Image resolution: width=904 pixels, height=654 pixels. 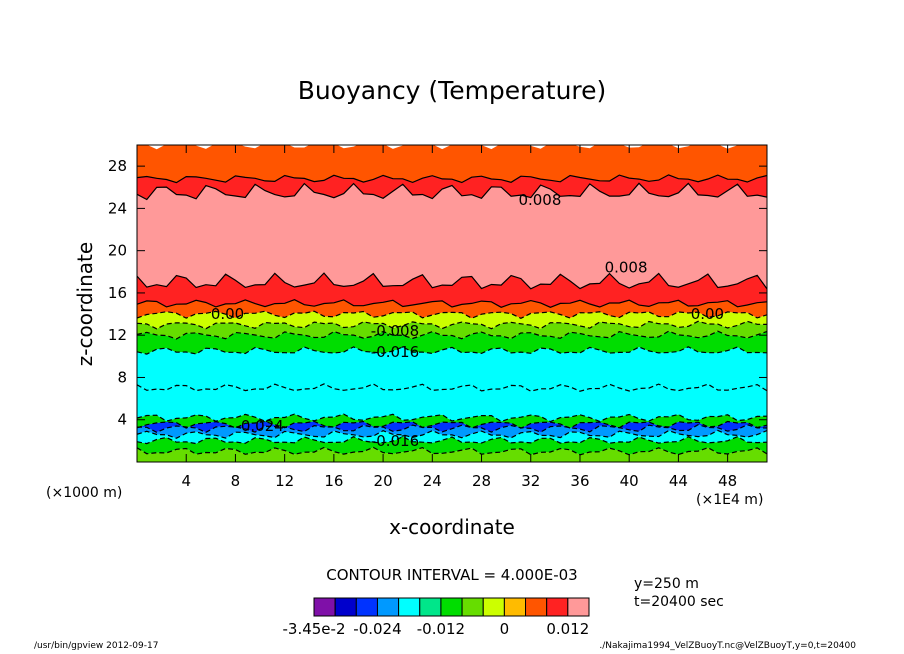 I want to click on meta-t: t=20400 sec, so click(x=679, y=602).